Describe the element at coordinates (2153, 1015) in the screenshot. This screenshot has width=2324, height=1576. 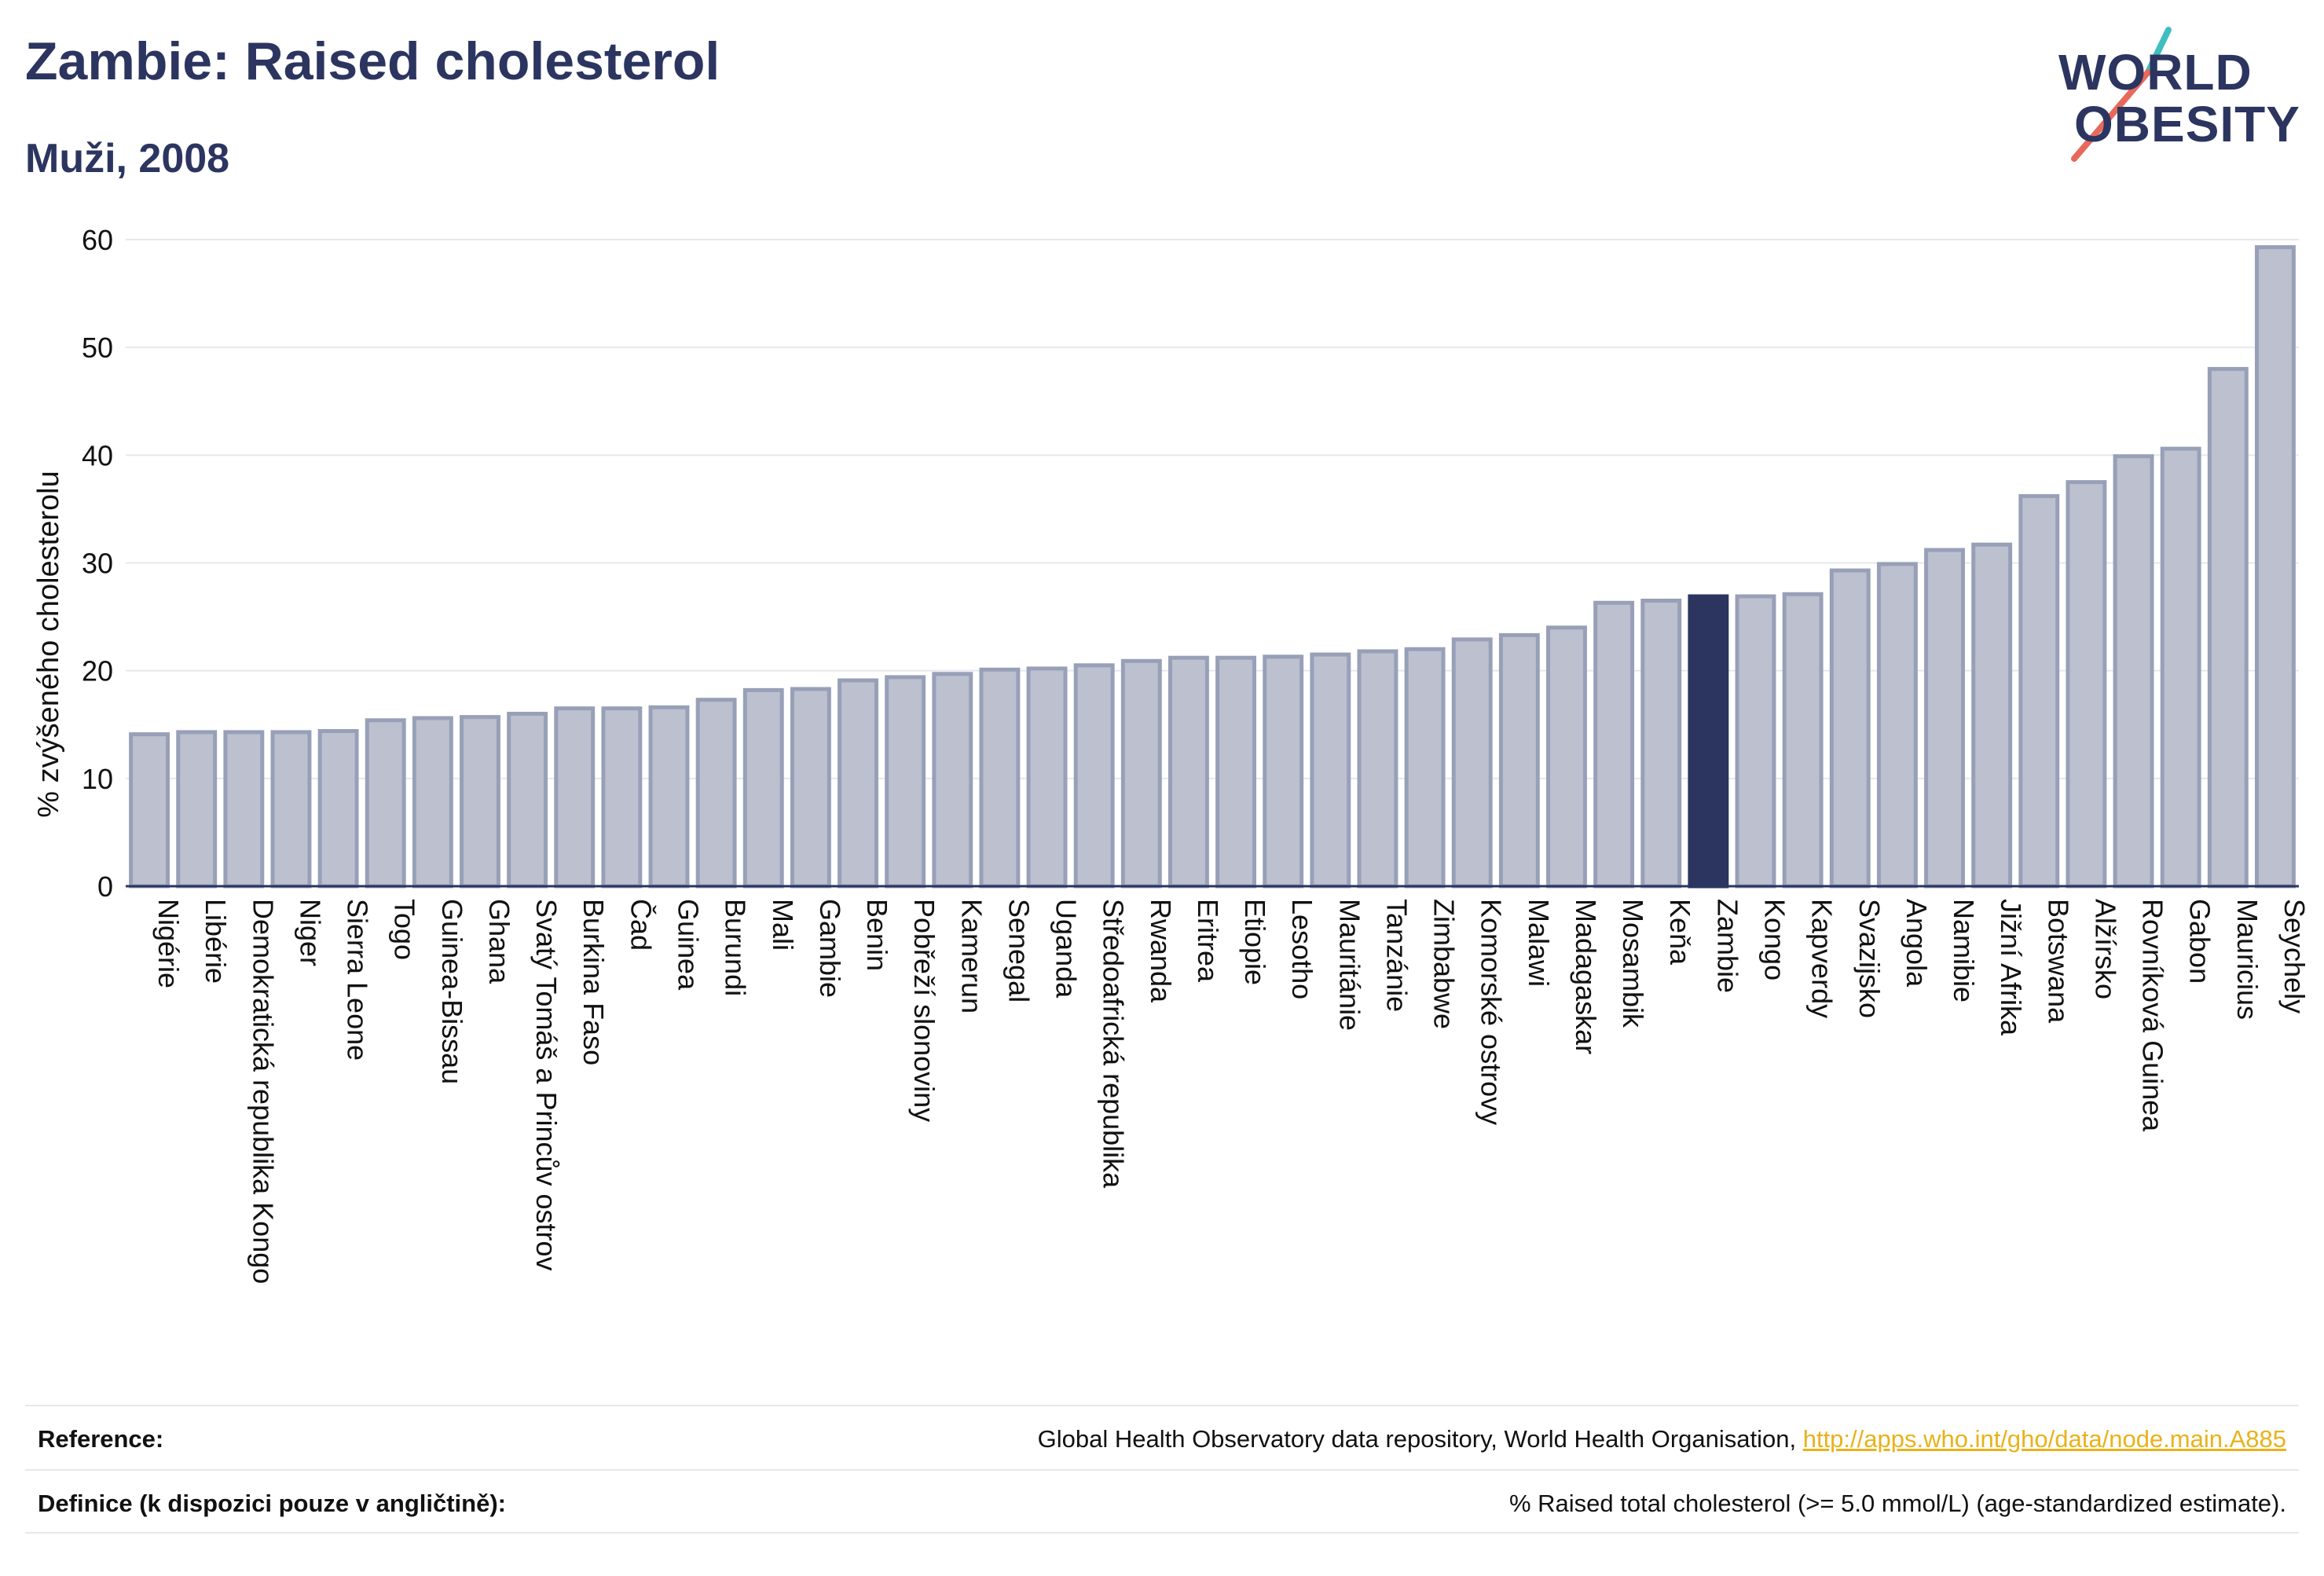
I see `x-tick-label: Rovníková Guinea` at that location.